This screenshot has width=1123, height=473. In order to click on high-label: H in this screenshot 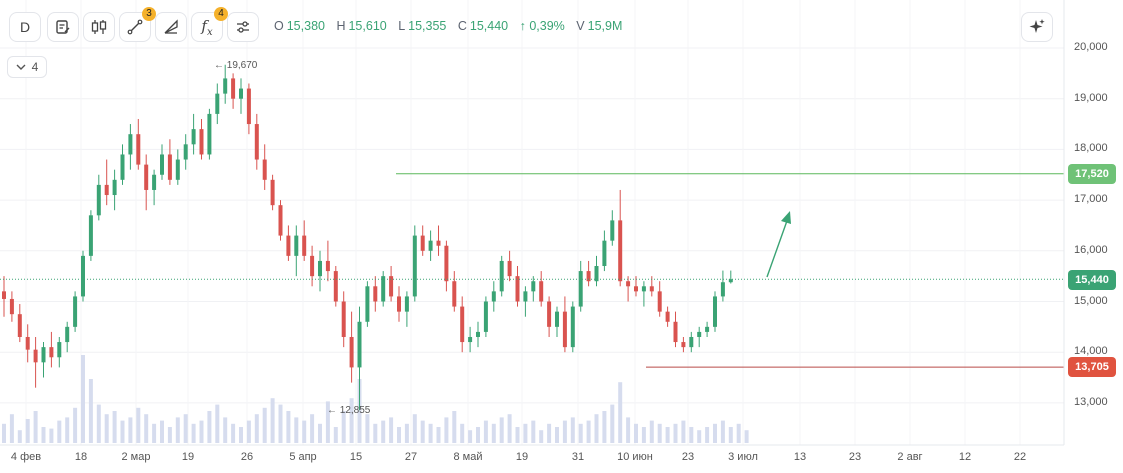, I will do `click(341, 26)`.